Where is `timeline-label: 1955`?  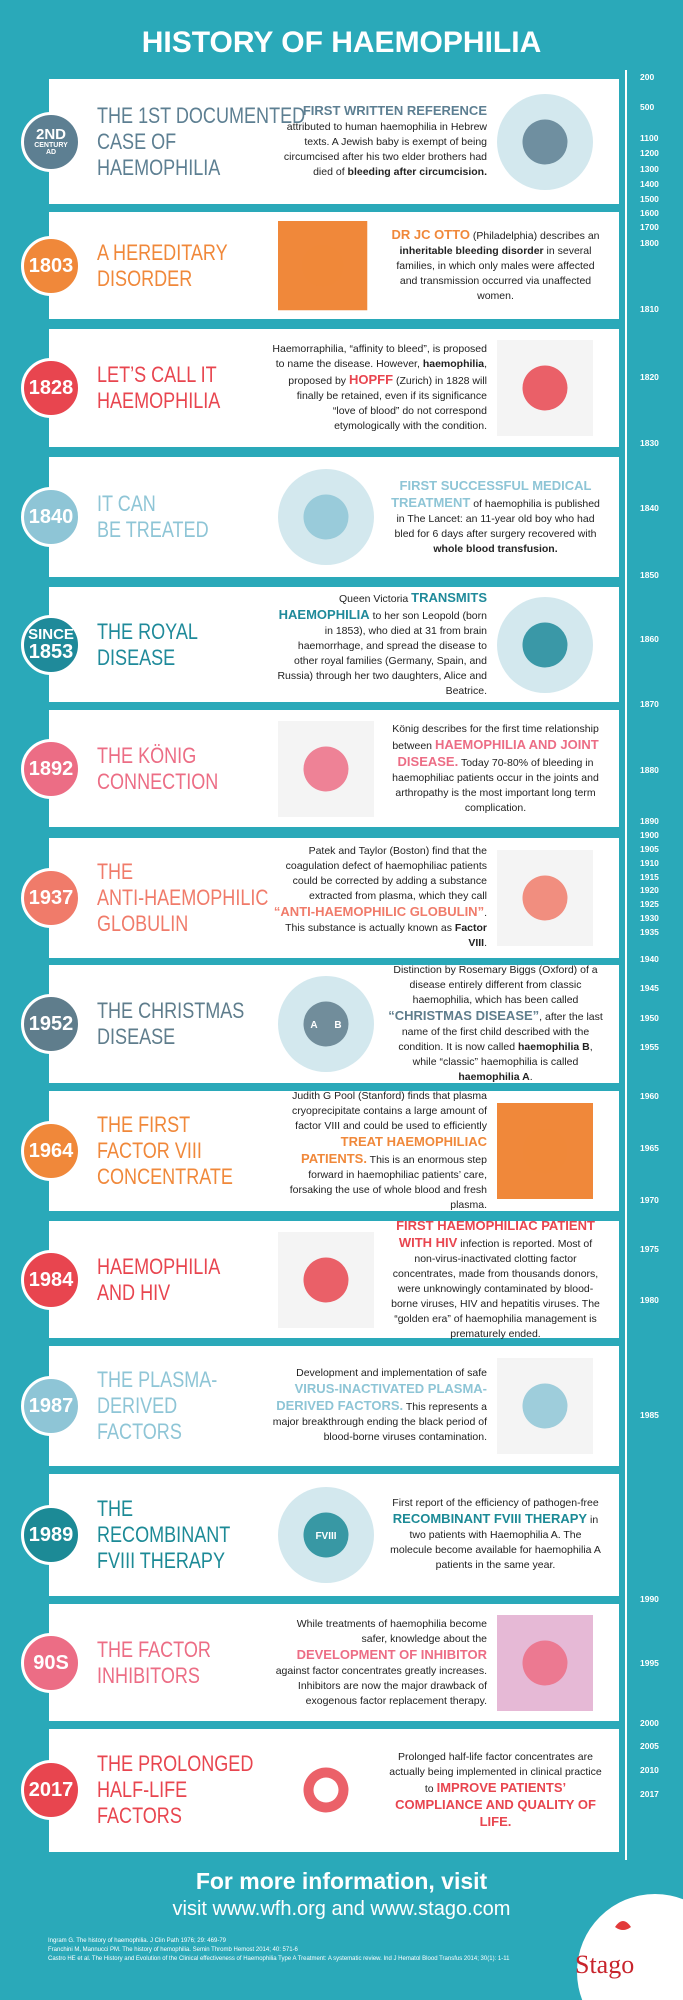
timeline-label: 1955 is located at coordinates (649, 1047).